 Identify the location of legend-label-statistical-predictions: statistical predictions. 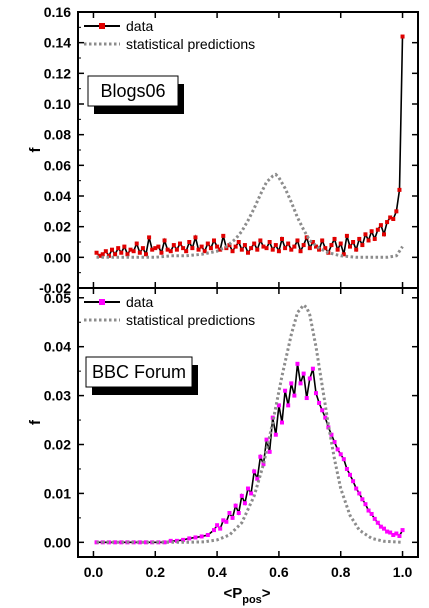
(190, 44).